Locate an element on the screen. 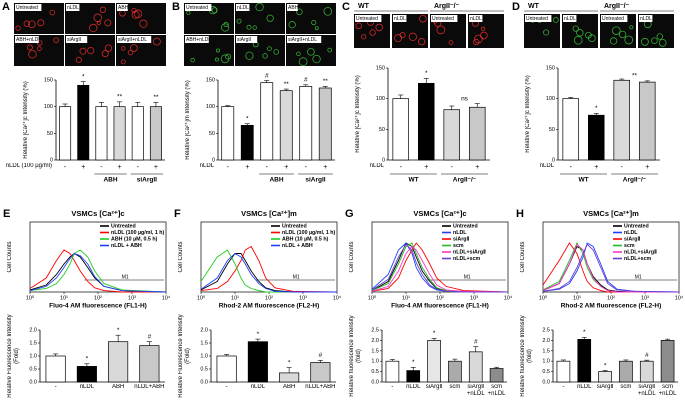 Image resolution: width=685 pixels, height=409 pixels. x-tick-label-box: scm is located at coordinates (625, 387).